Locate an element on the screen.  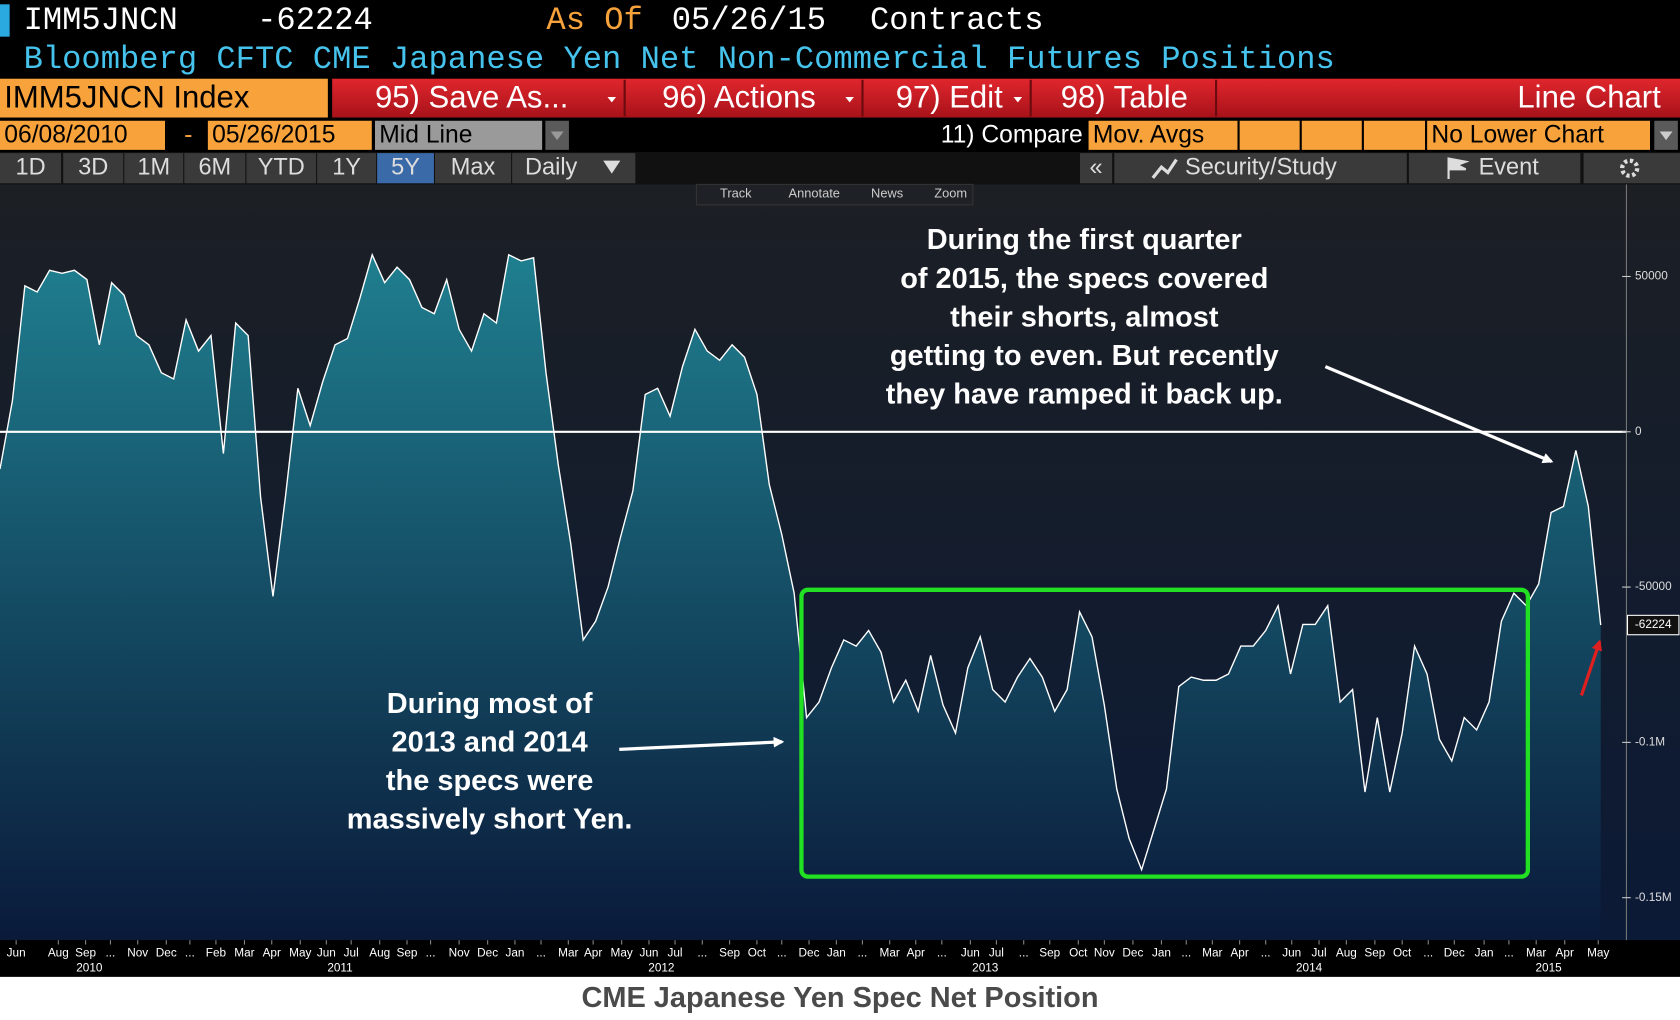
mov-avgs-field is located at coordinates (1163, 135).